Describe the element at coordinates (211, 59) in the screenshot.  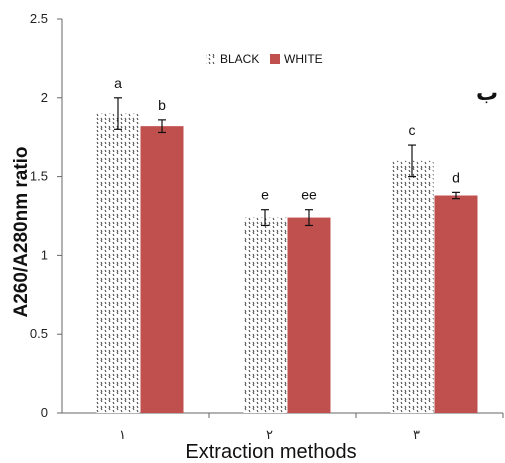
I see `legend-swatch-black` at that location.